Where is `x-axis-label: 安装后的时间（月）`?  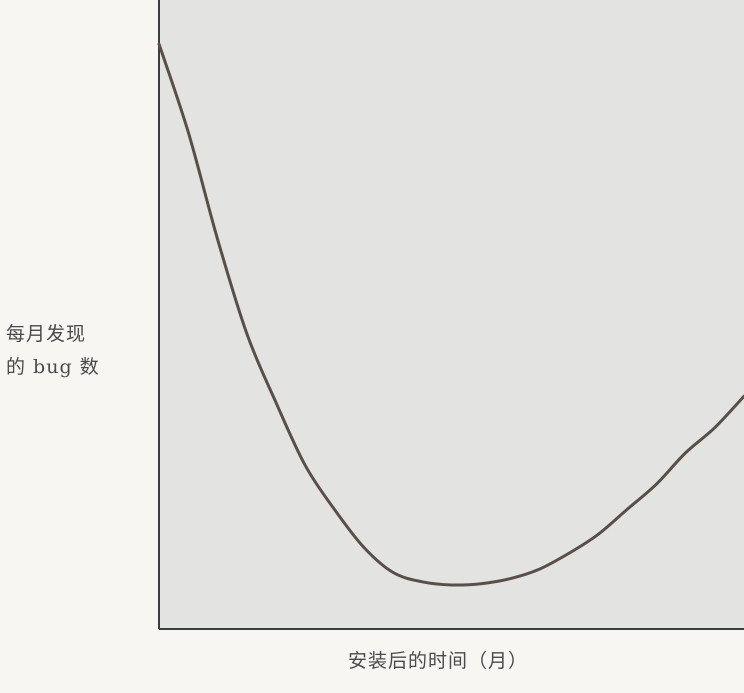
x-axis-label: 安装后的时间（月） is located at coordinates (438, 661).